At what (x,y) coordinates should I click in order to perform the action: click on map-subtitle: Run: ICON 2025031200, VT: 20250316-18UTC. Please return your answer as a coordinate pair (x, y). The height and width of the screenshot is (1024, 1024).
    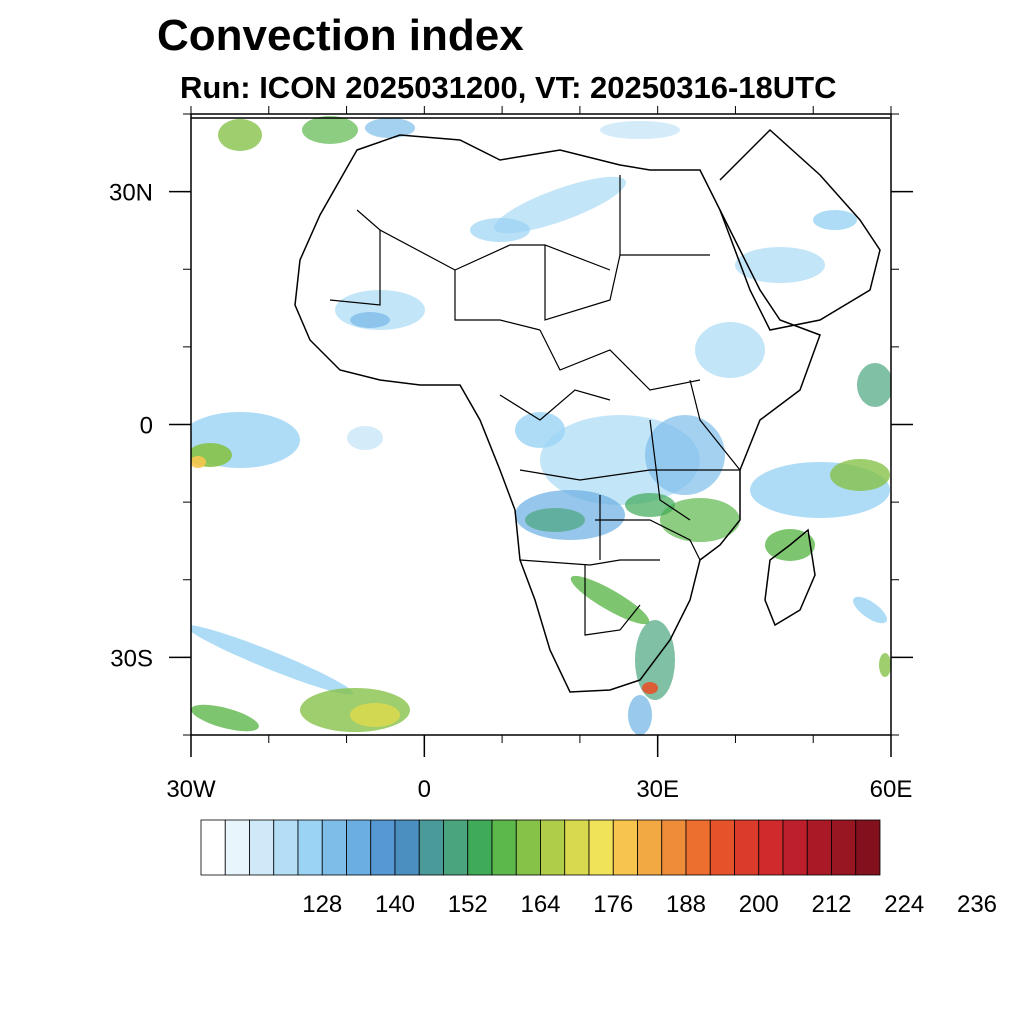
    Looking at the image, I should click on (508, 87).